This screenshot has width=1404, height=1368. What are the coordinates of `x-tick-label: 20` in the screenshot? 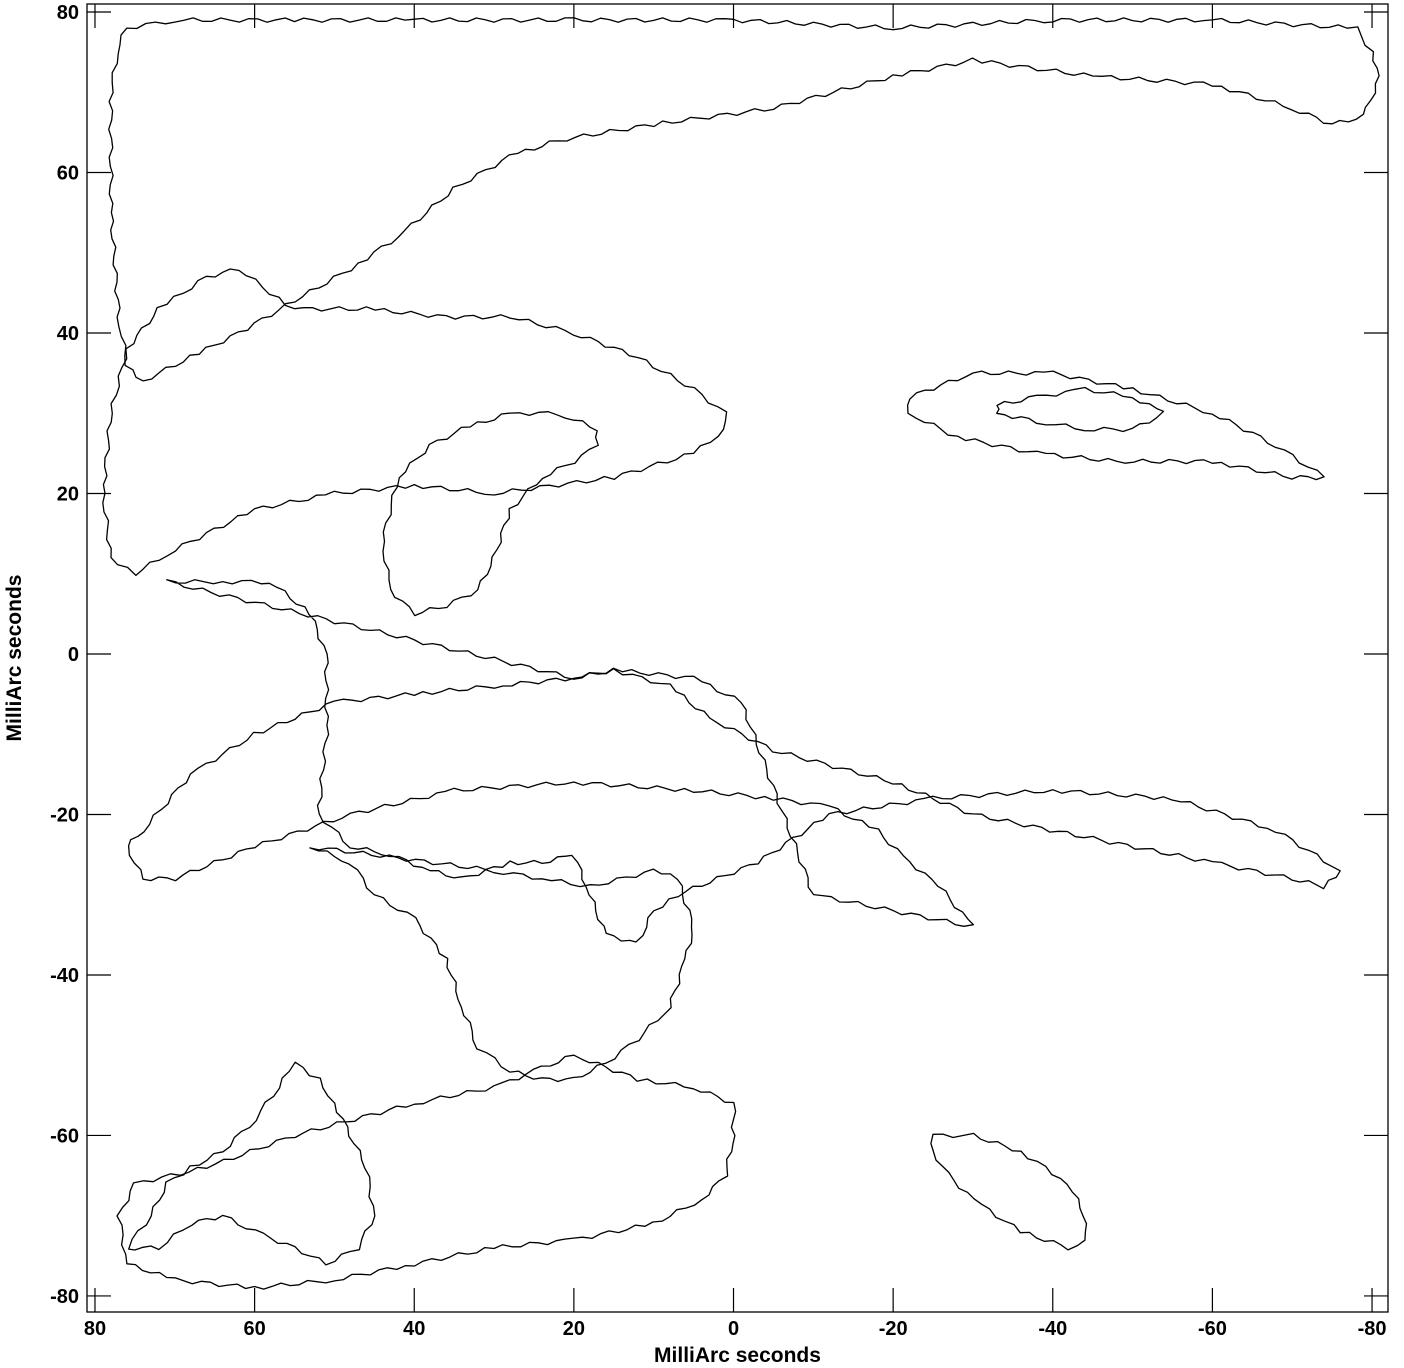 It's located at (574, 1329).